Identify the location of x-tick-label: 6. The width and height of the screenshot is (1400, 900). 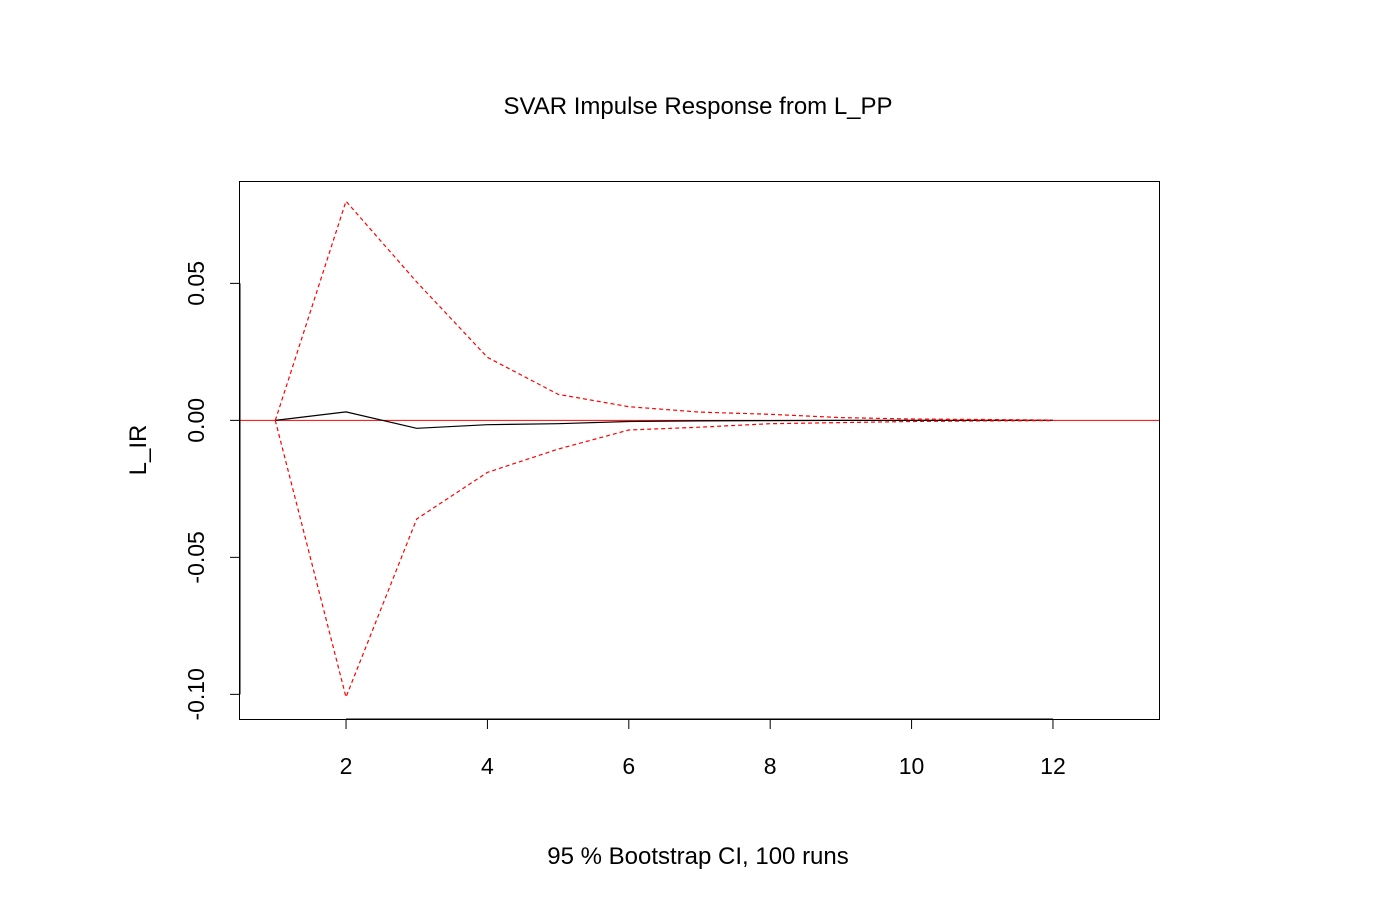
(628, 766).